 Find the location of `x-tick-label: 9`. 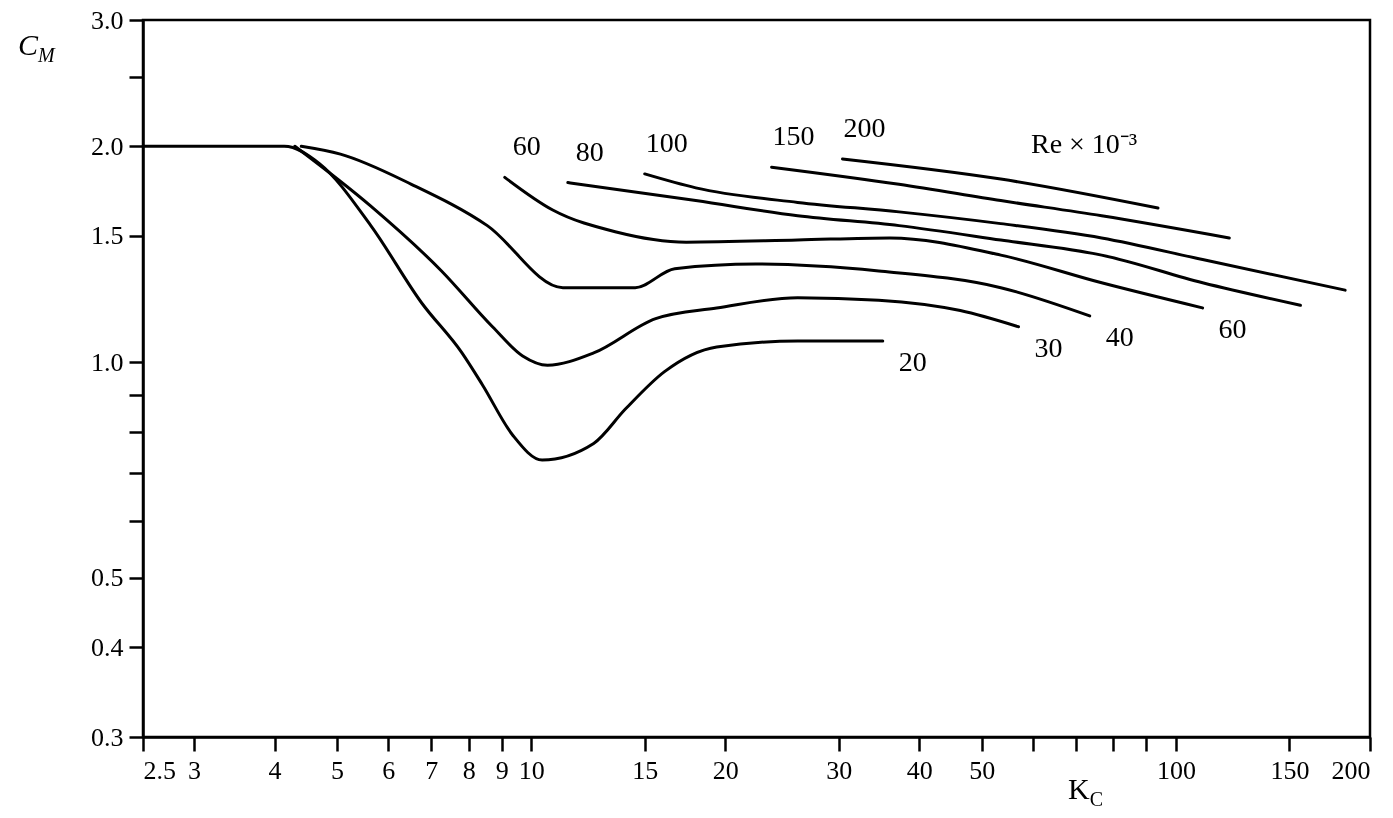

x-tick-label: 9 is located at coordinates (502, 770).